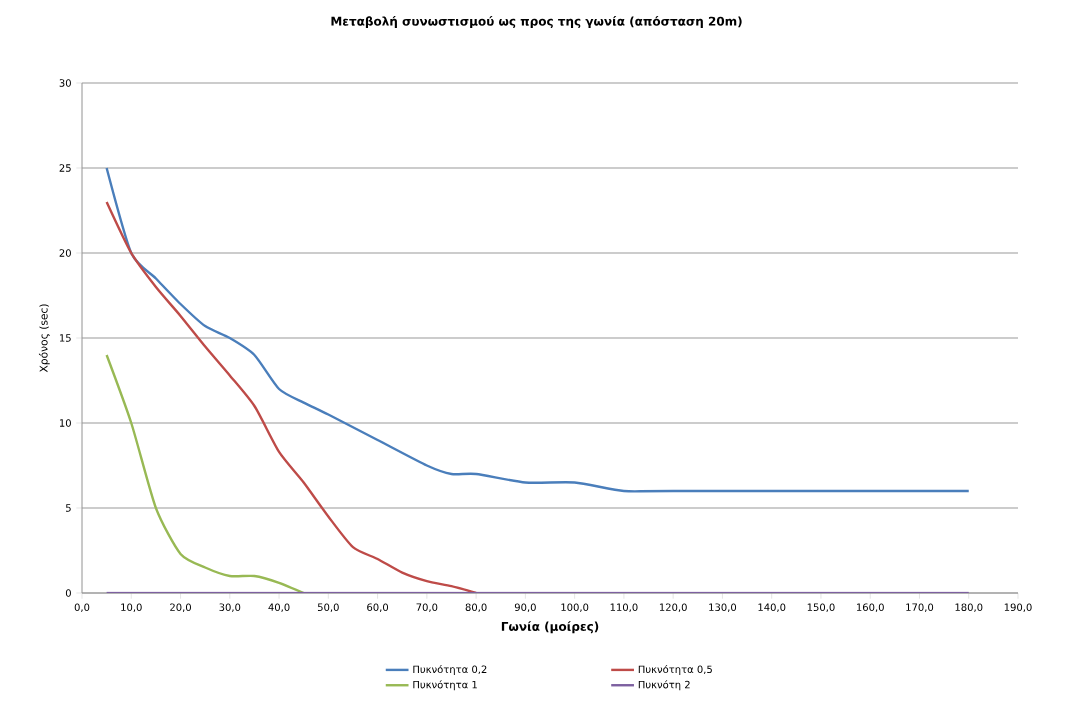 This screenshot has width=1073, height=704. What do you see at coordinates (821, 607) in the screenshot?
I see `x-tick-label: 150,0` at bounding box center [821, 607].